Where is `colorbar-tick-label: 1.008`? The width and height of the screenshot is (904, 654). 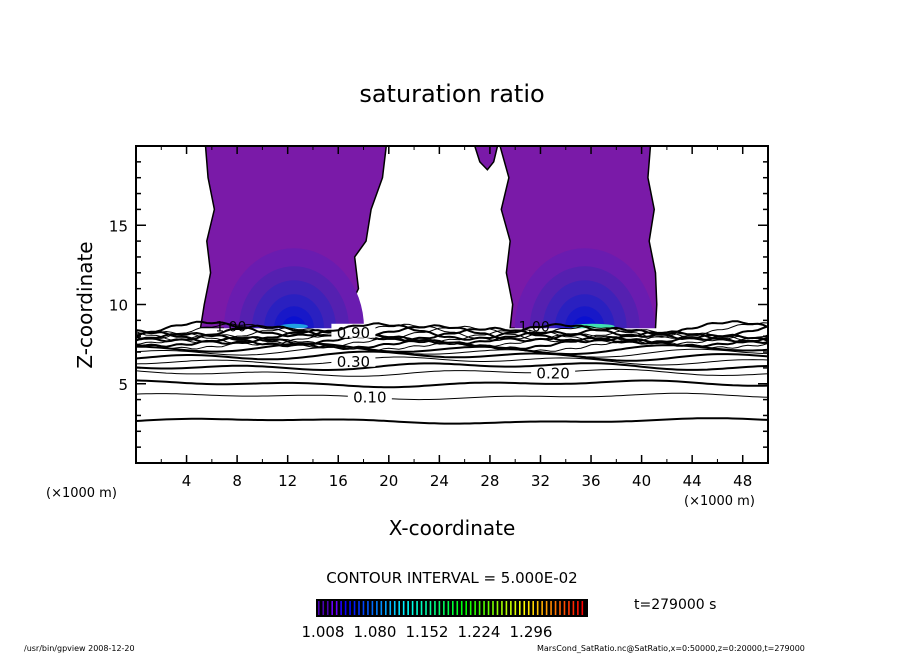 colorbar-tick-label: 1.008 is located at coordinates (323, 632).